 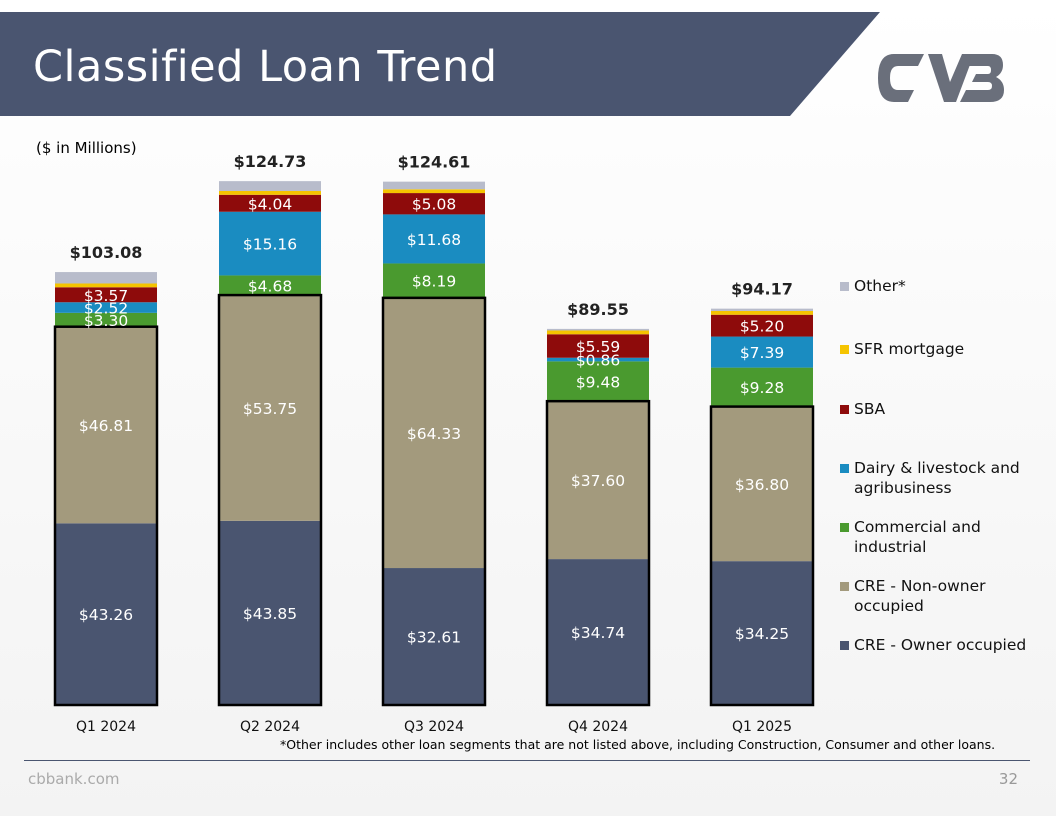 I want to click on data-label-sba-5: $5.20, so click(x=762, y=327).